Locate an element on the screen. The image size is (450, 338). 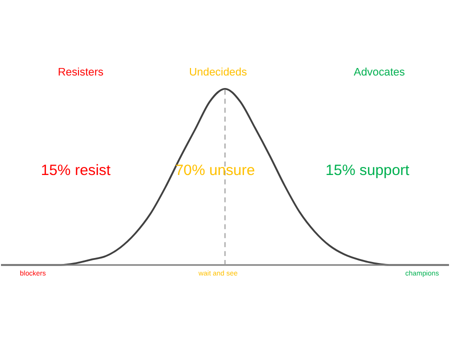
text: Advocates is located at coordinates (380, 72).